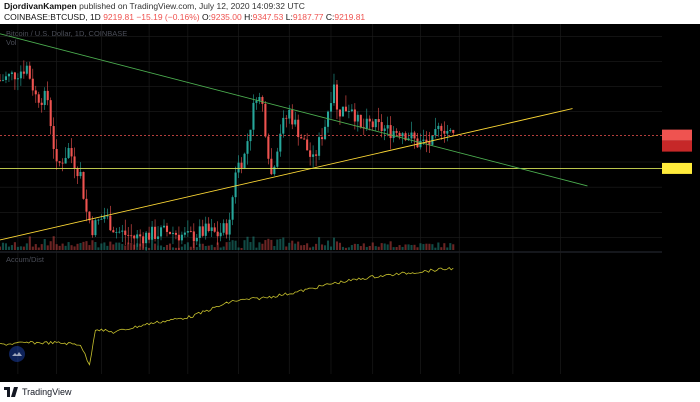 The width and height of the screenshot is (700, 402). I want to click on author-name: DjordivanKampen, so click(40, 6).